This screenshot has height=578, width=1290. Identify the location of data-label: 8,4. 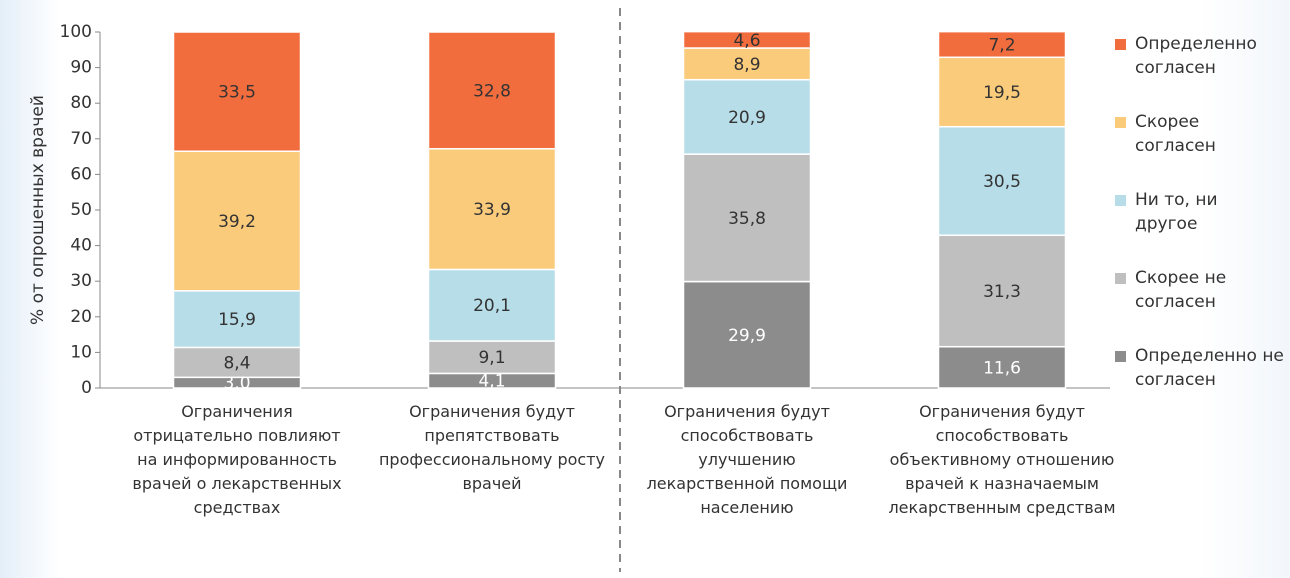
(236, 363).